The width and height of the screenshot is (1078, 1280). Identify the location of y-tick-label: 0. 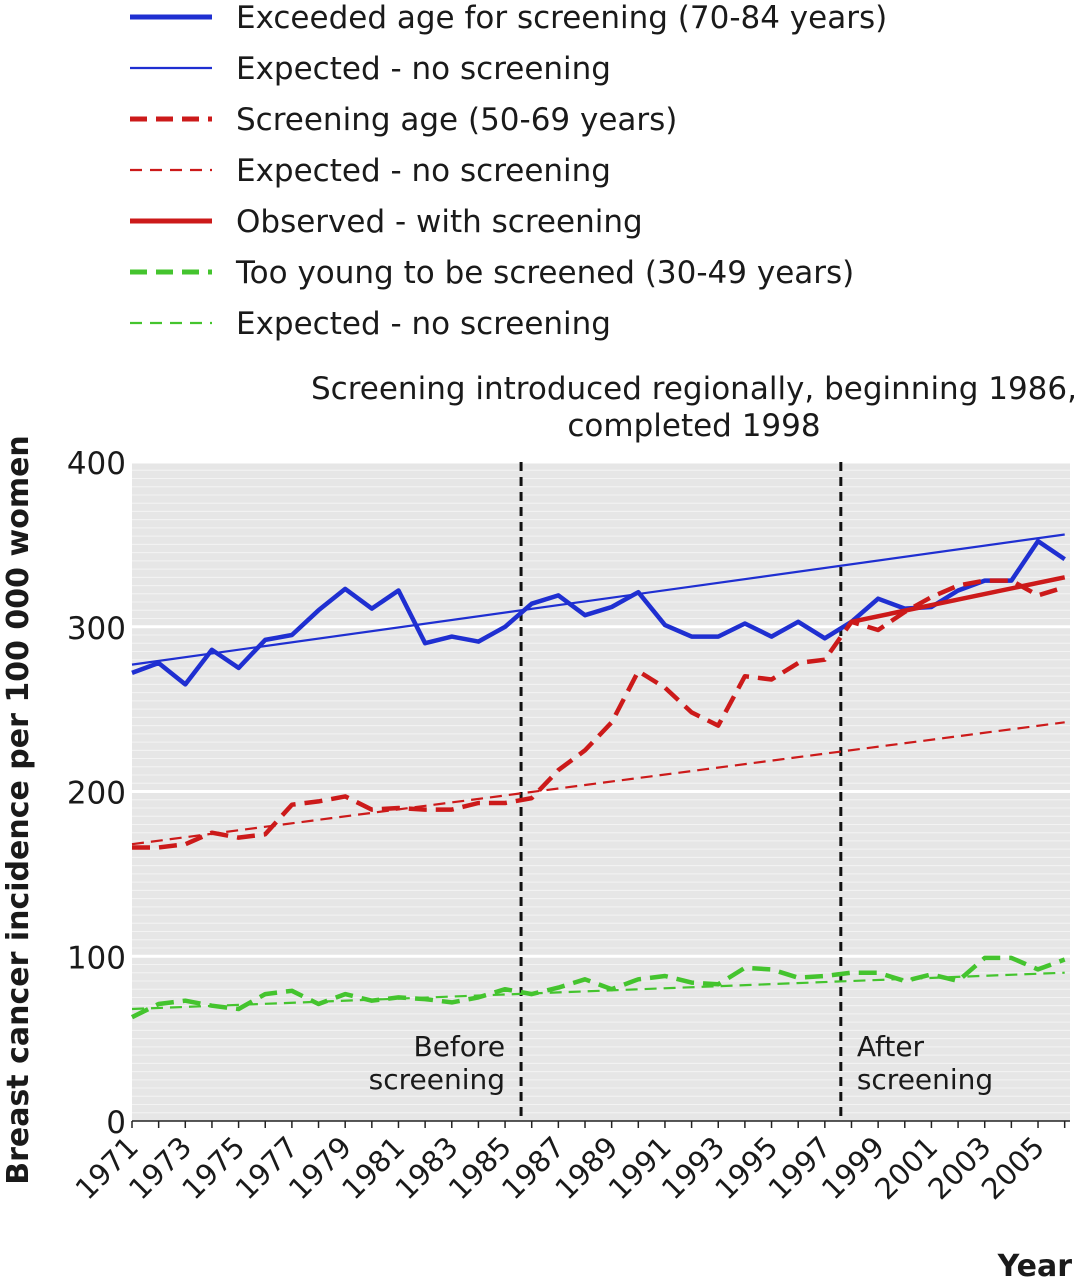
(116, 1123).